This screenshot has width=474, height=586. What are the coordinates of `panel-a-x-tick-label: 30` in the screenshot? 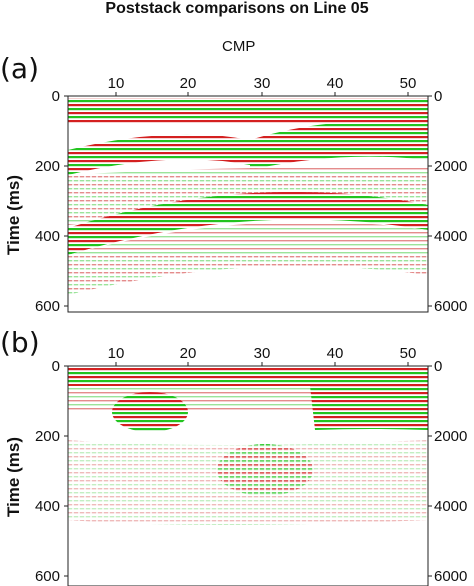 It's located at (262, 83).